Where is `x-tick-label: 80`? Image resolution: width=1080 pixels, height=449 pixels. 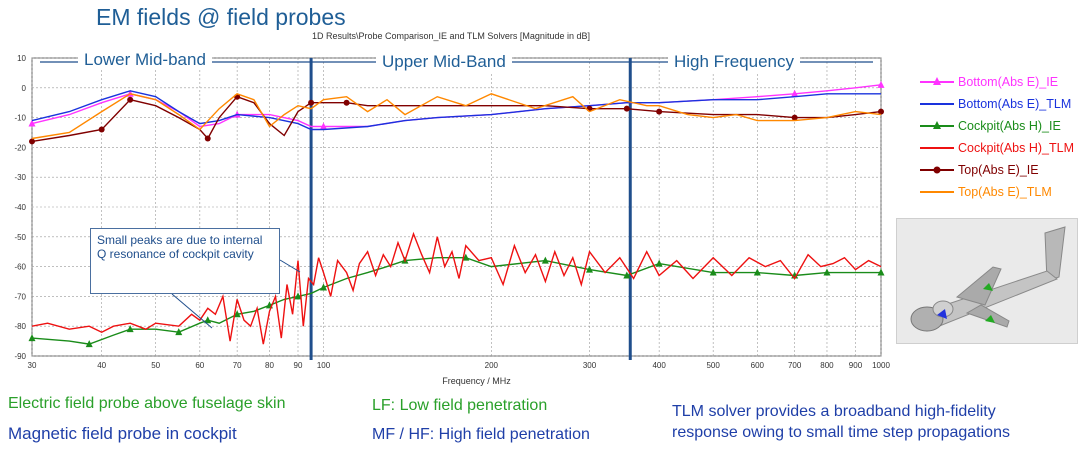 x-tick-label: 80 is located at coordinates (269, 365).